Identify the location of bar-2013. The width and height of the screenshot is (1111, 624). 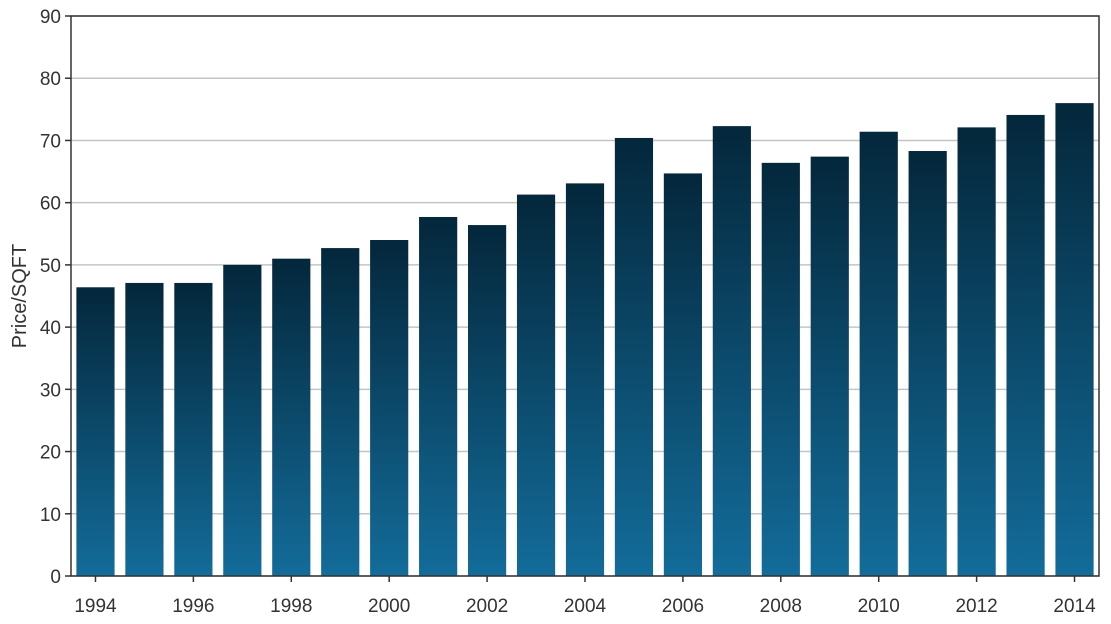
(1025, 345).